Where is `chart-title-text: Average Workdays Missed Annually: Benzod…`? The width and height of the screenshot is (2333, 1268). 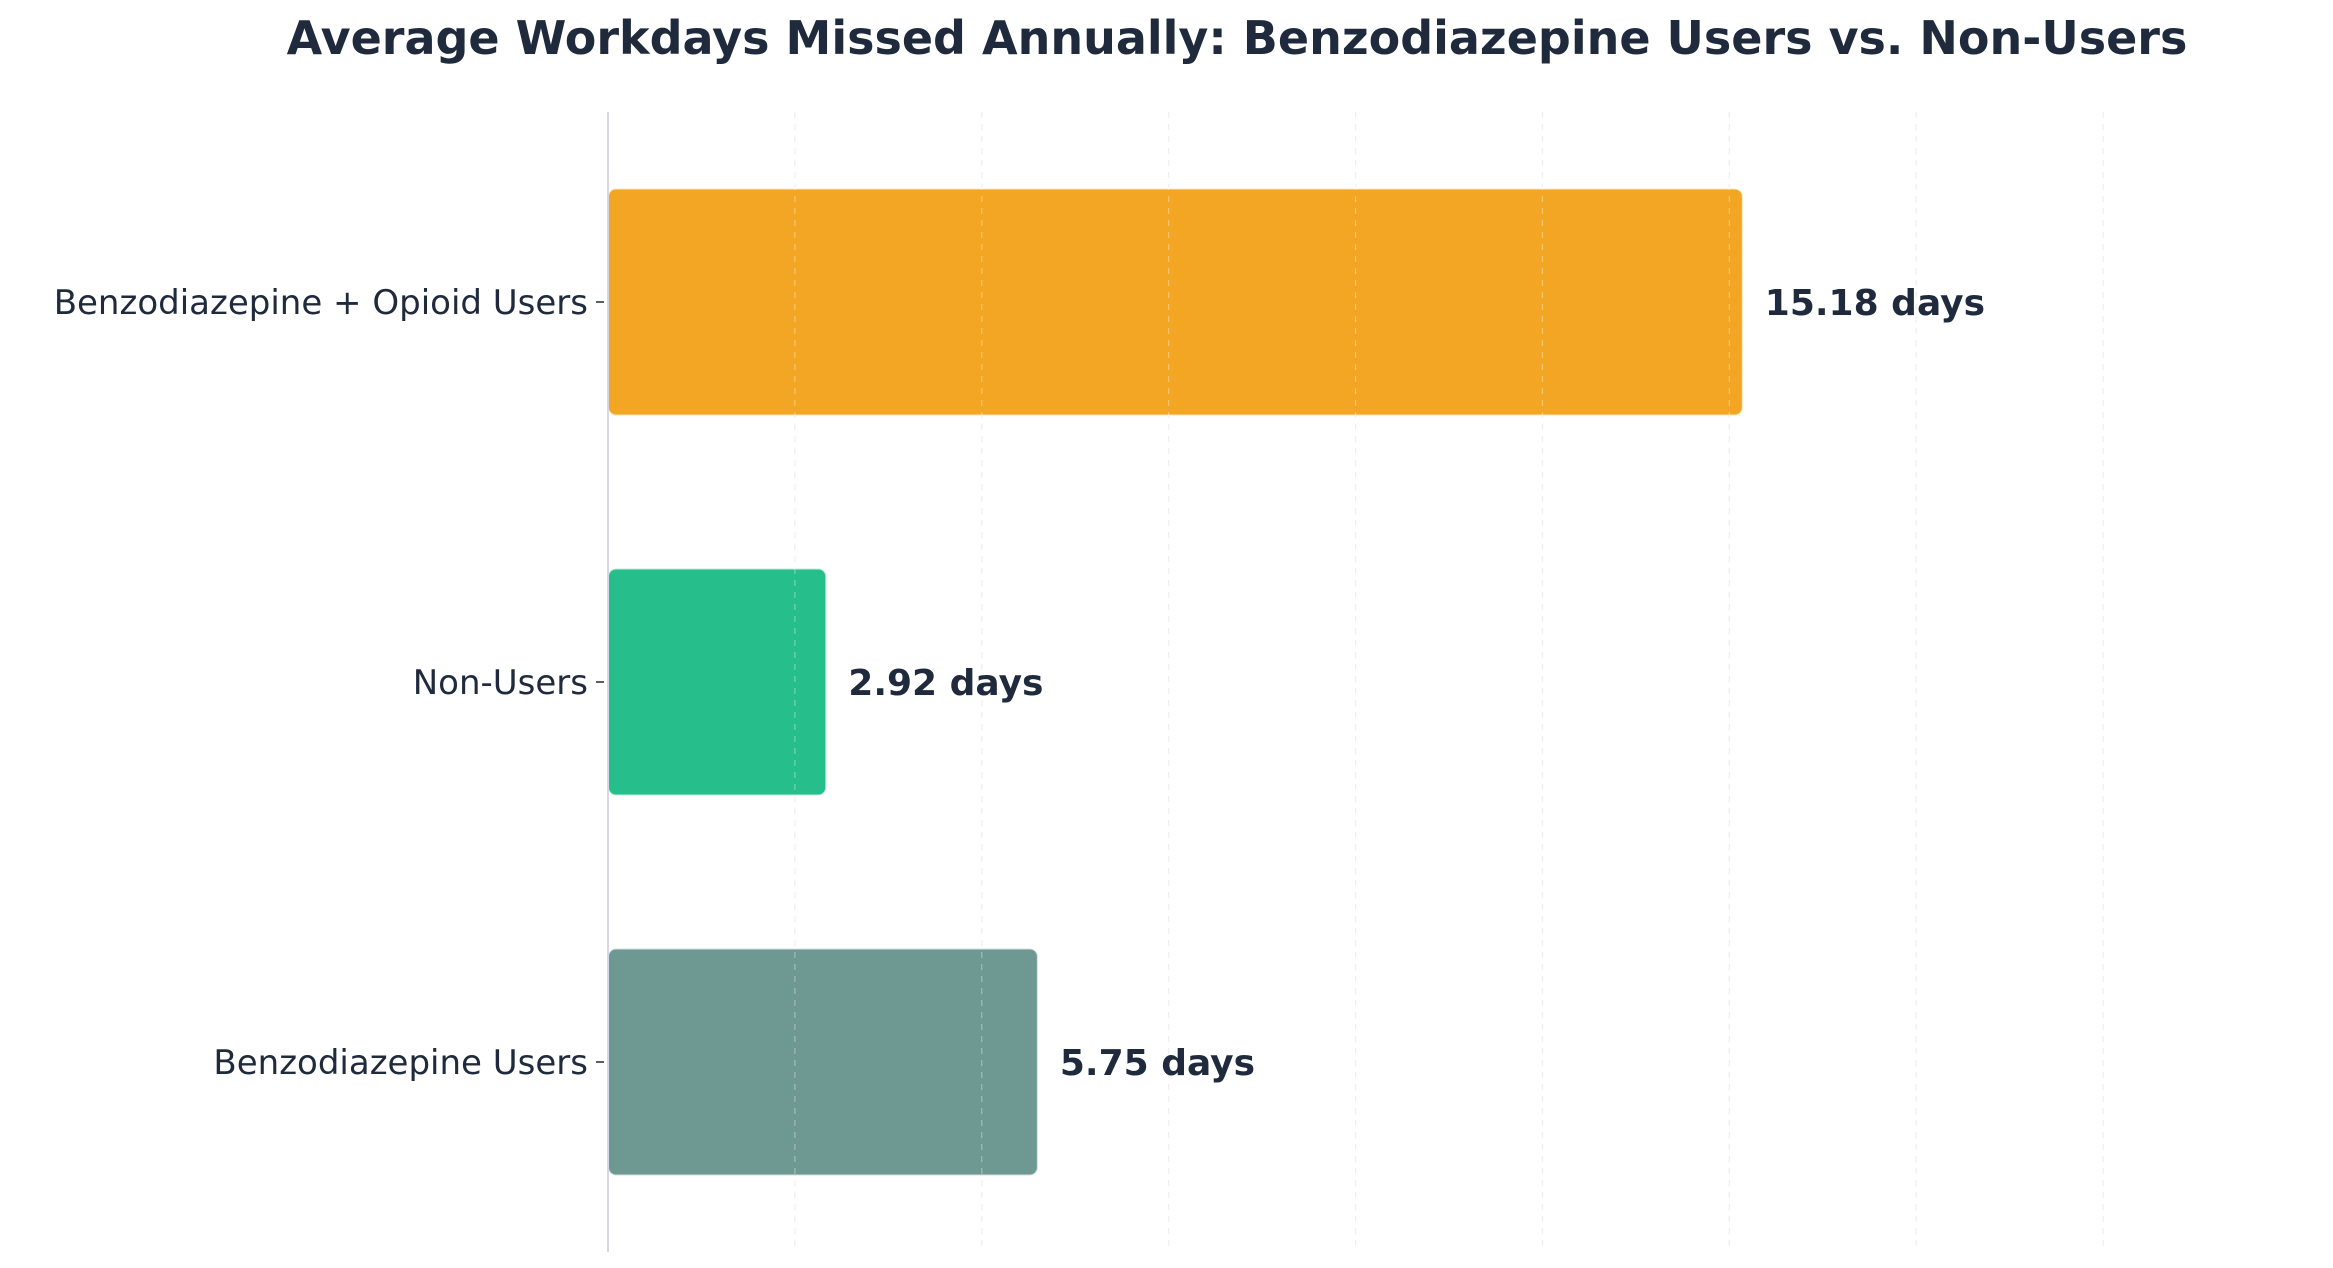
chart-title-text: Average Workdays Missed Annually: Benzod… is located at coordinates (1237, 38).